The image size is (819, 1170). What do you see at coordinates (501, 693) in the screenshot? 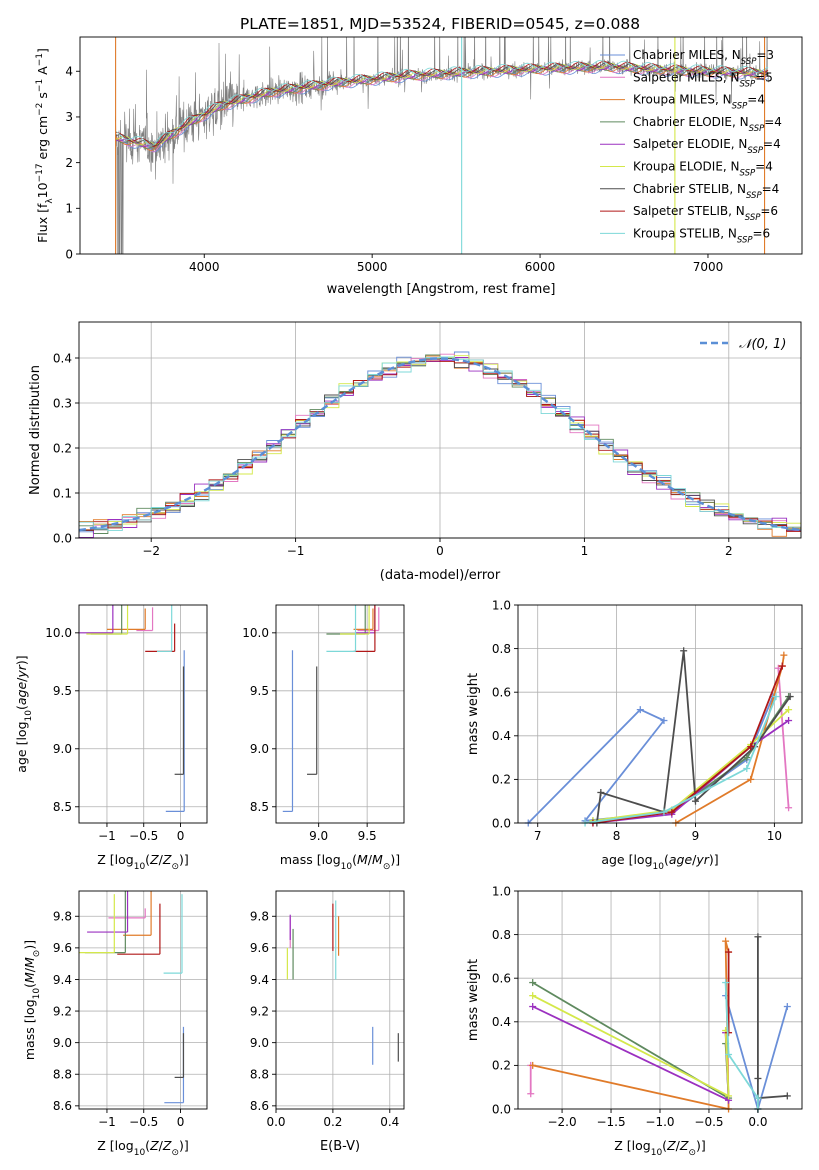
I see `y-tick-label: 0.6` at bounding box center [501, 693].